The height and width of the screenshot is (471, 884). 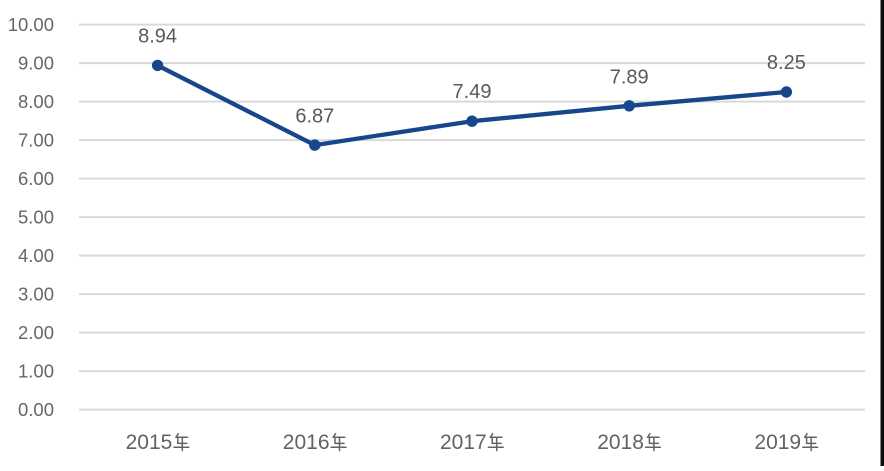 I want to click on svg-text: 8.94, so click(x=157, y=37).